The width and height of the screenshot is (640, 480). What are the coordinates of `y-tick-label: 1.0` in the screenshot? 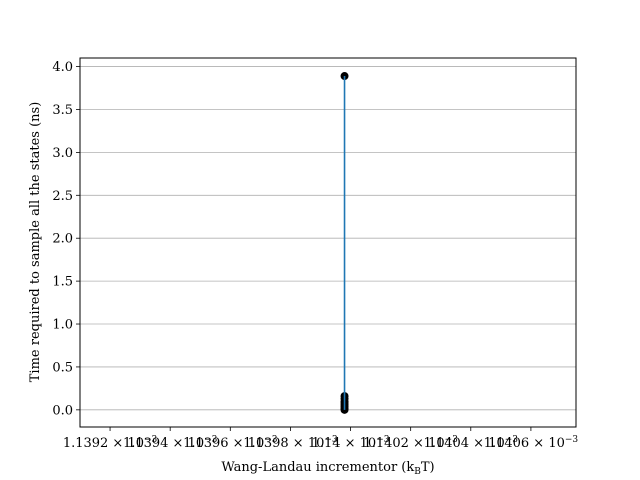 It's located at (62, 325).